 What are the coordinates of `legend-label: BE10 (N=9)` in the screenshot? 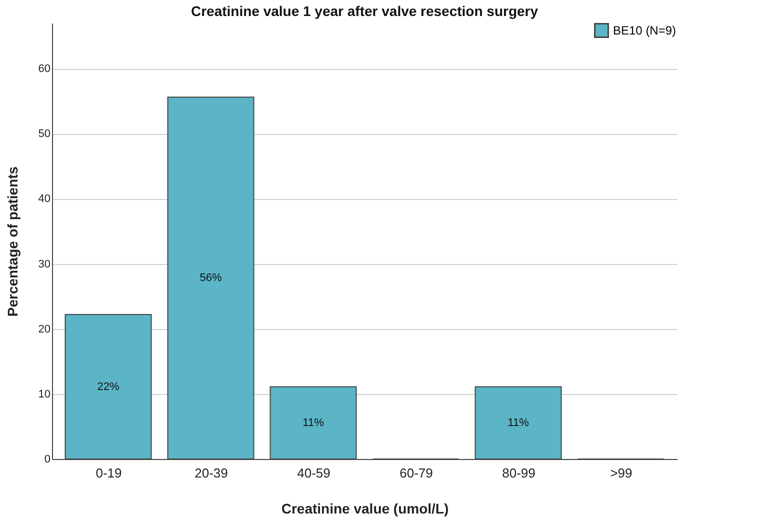 It's located at (644, 31).